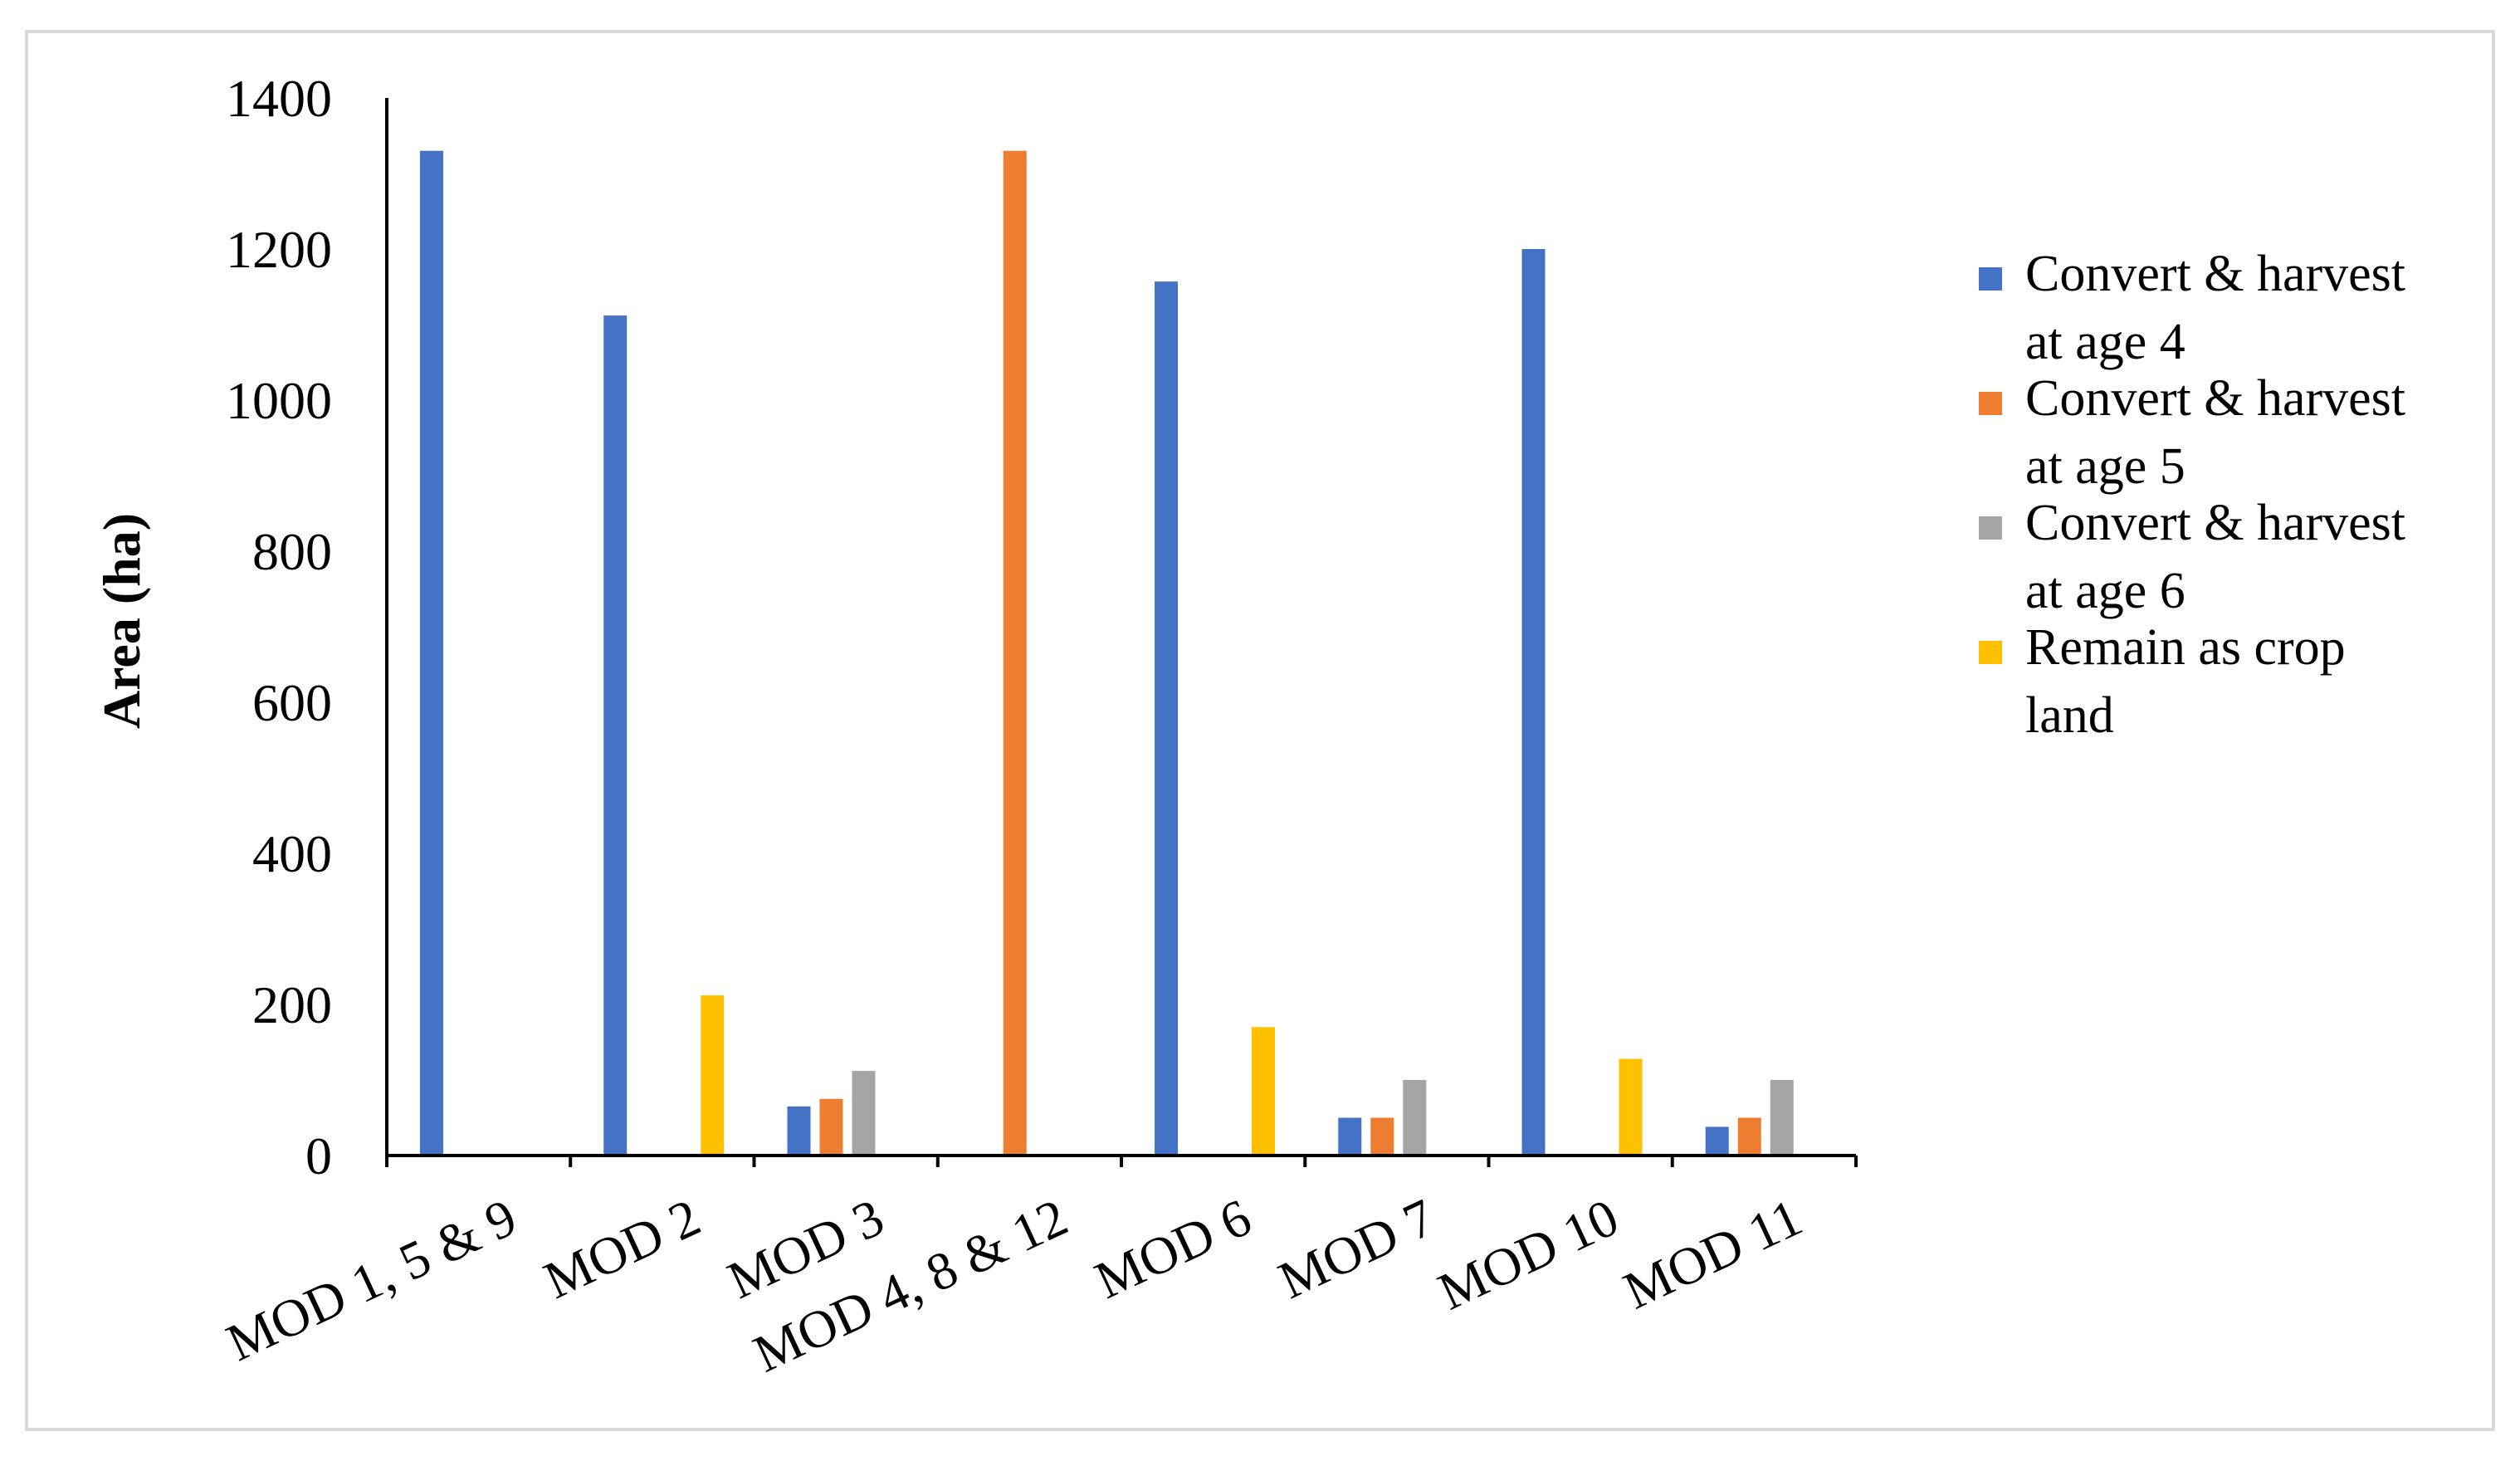 The height and width of the screenshot is (1461, 2520). What do you see at coordinates (371, 1279) in the screenshot?
I see `x-tick-label: MOD 1, 5 & 9` at bounding box center [371, 1279].